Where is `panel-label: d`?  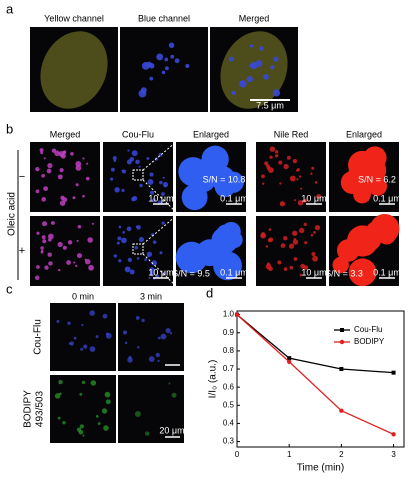 panel-label: d is located at coordinates (209, 292).